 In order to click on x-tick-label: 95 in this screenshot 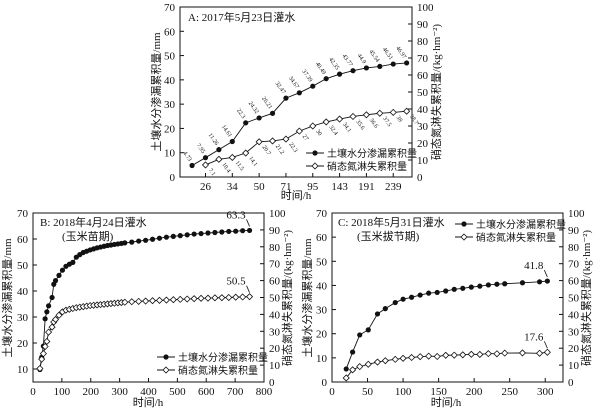, I will do `click(313, 187)`.